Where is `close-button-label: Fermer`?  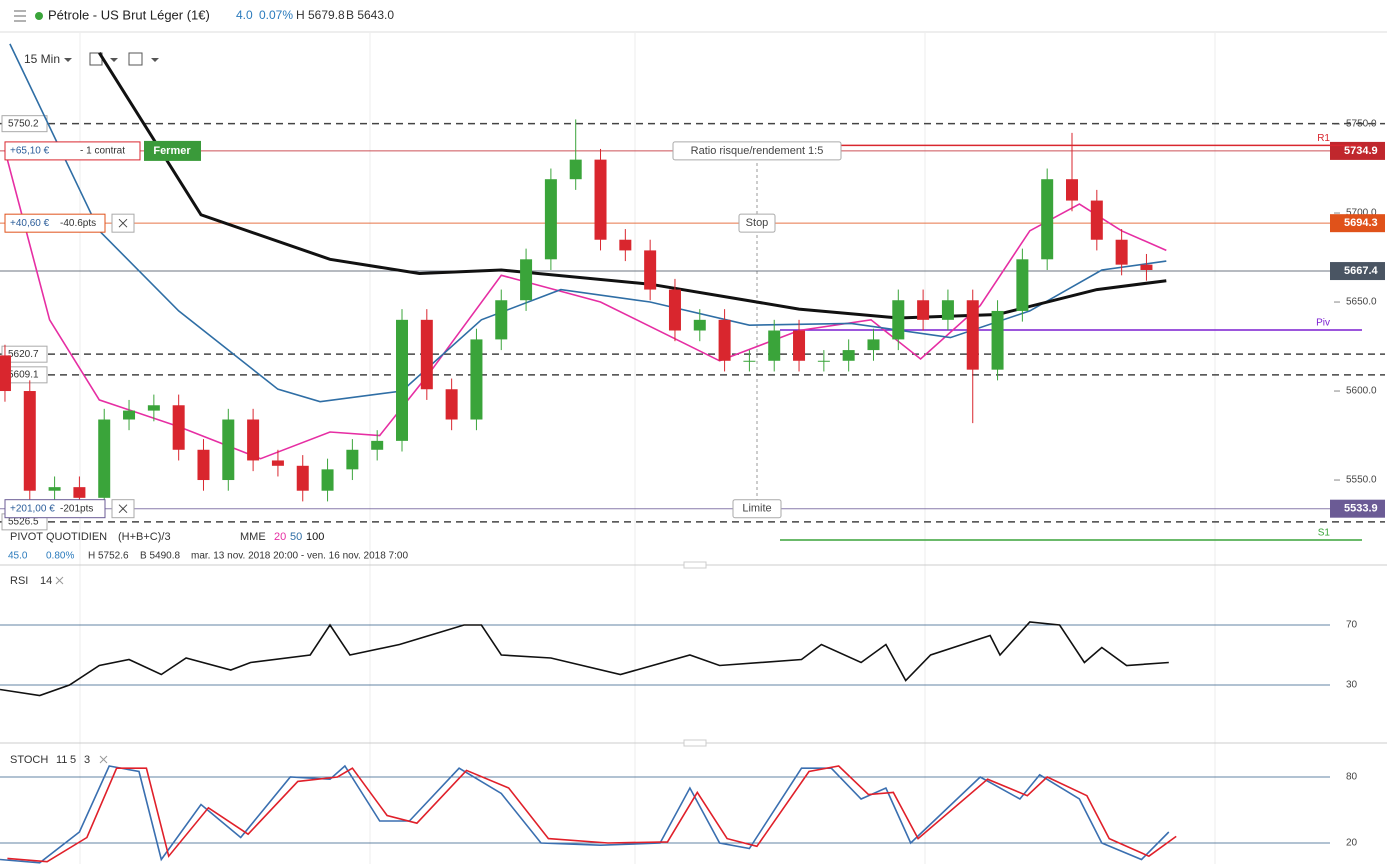 close-button-label: Fermer is located at coordinates (172, 151).